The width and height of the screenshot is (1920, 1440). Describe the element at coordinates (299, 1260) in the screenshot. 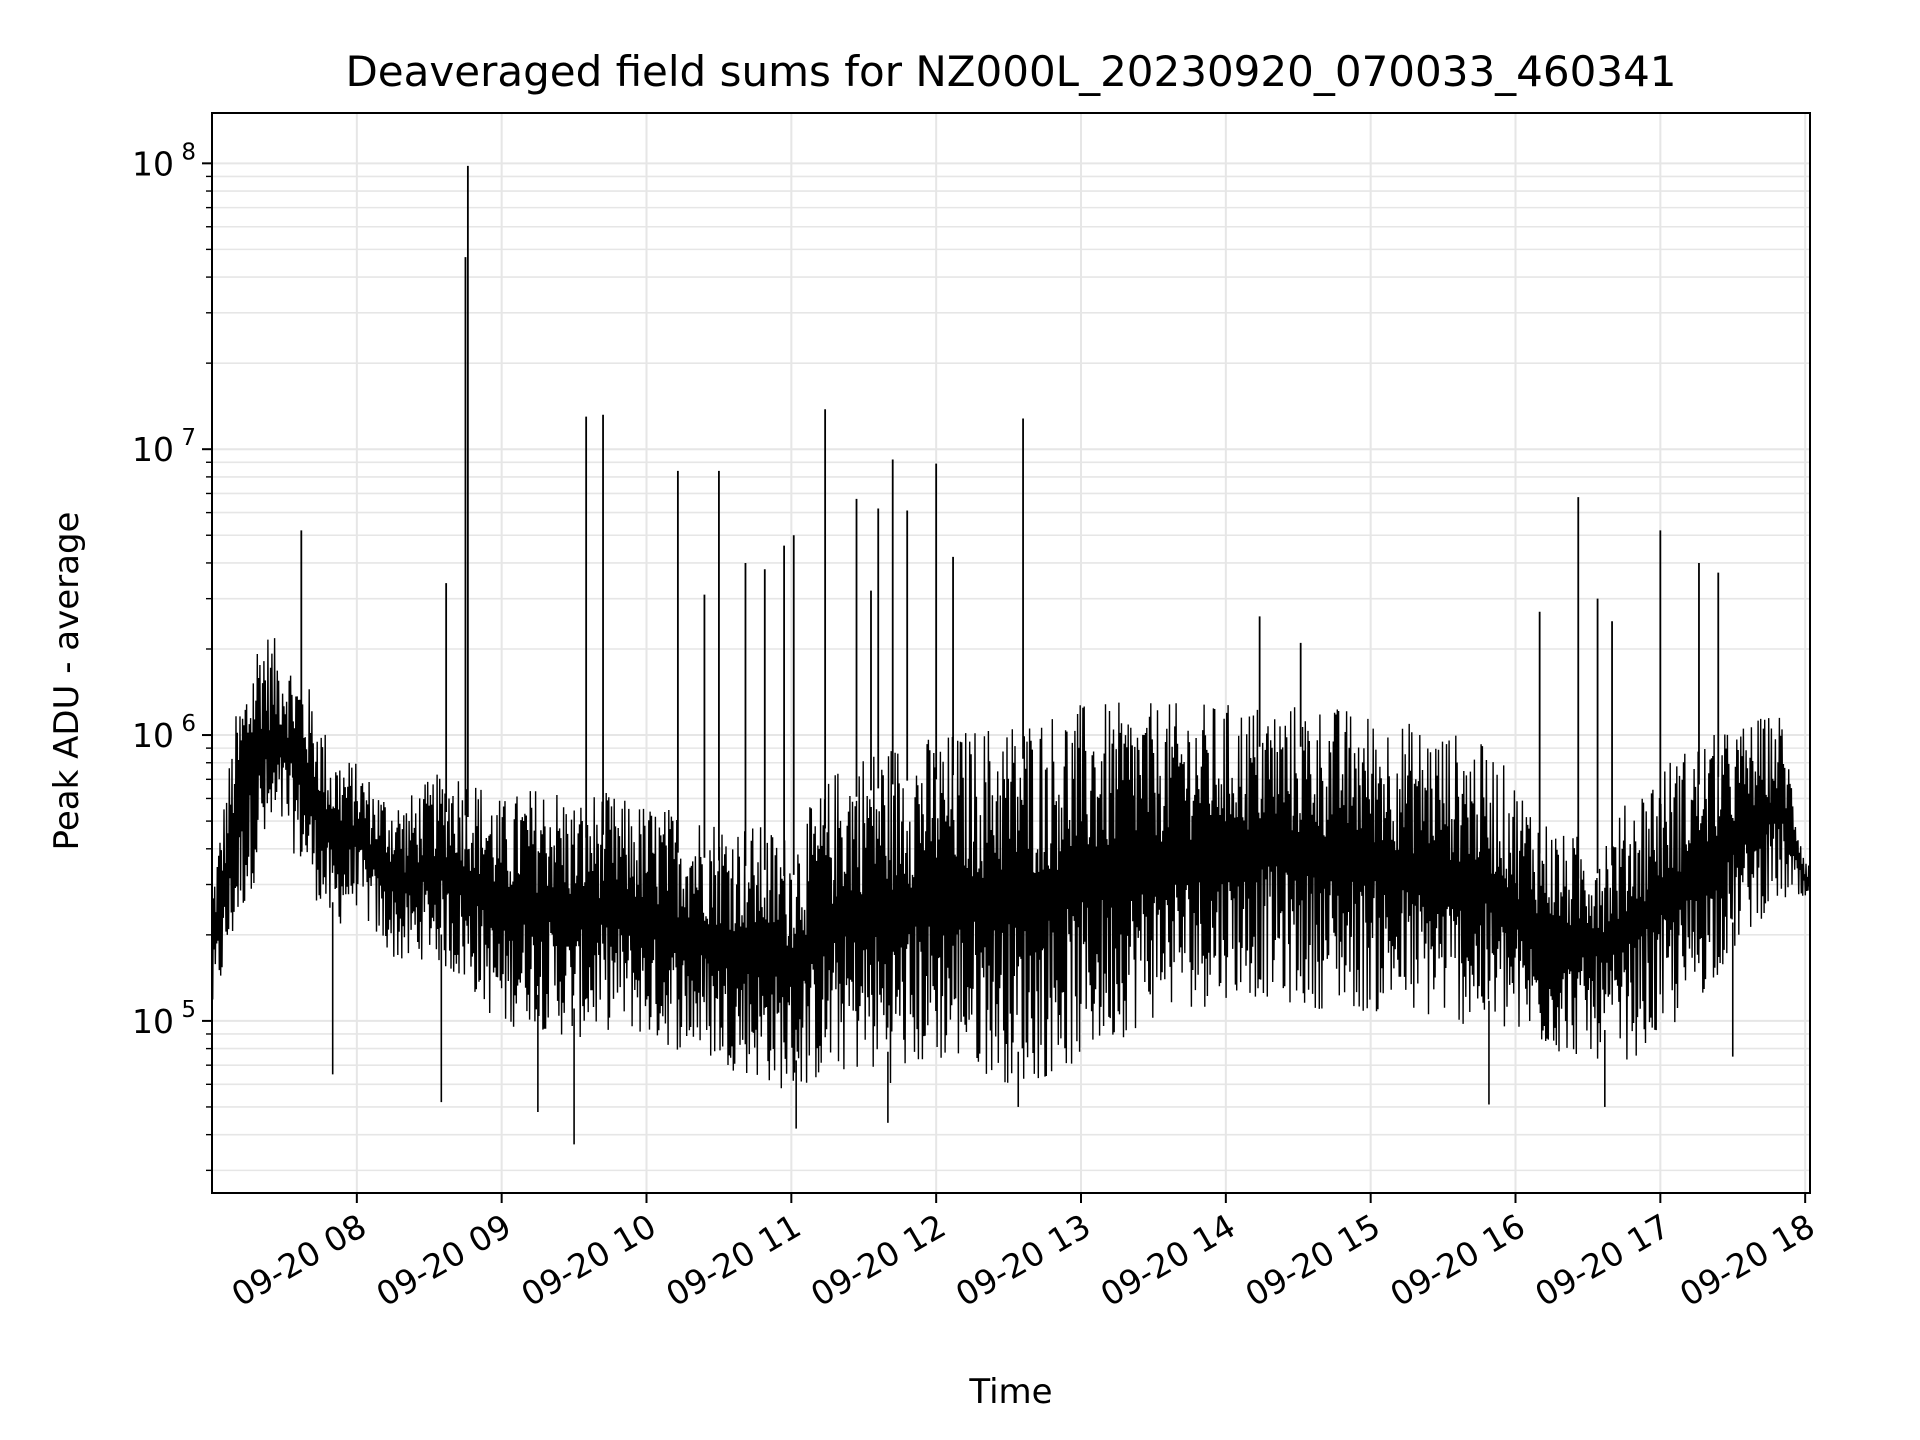

I see `x-tick-label: 09-20 08` at that location.